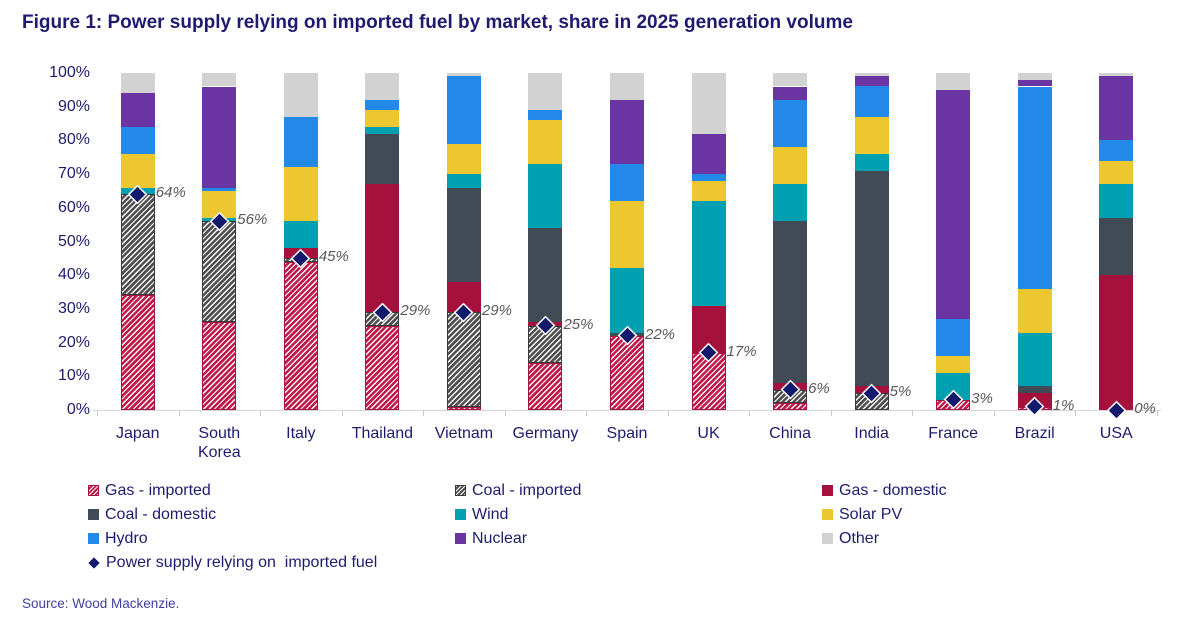  Describe the element at coordinates (545, 433) in the screenshot. I see `category-label-germany: Germany` at that location.